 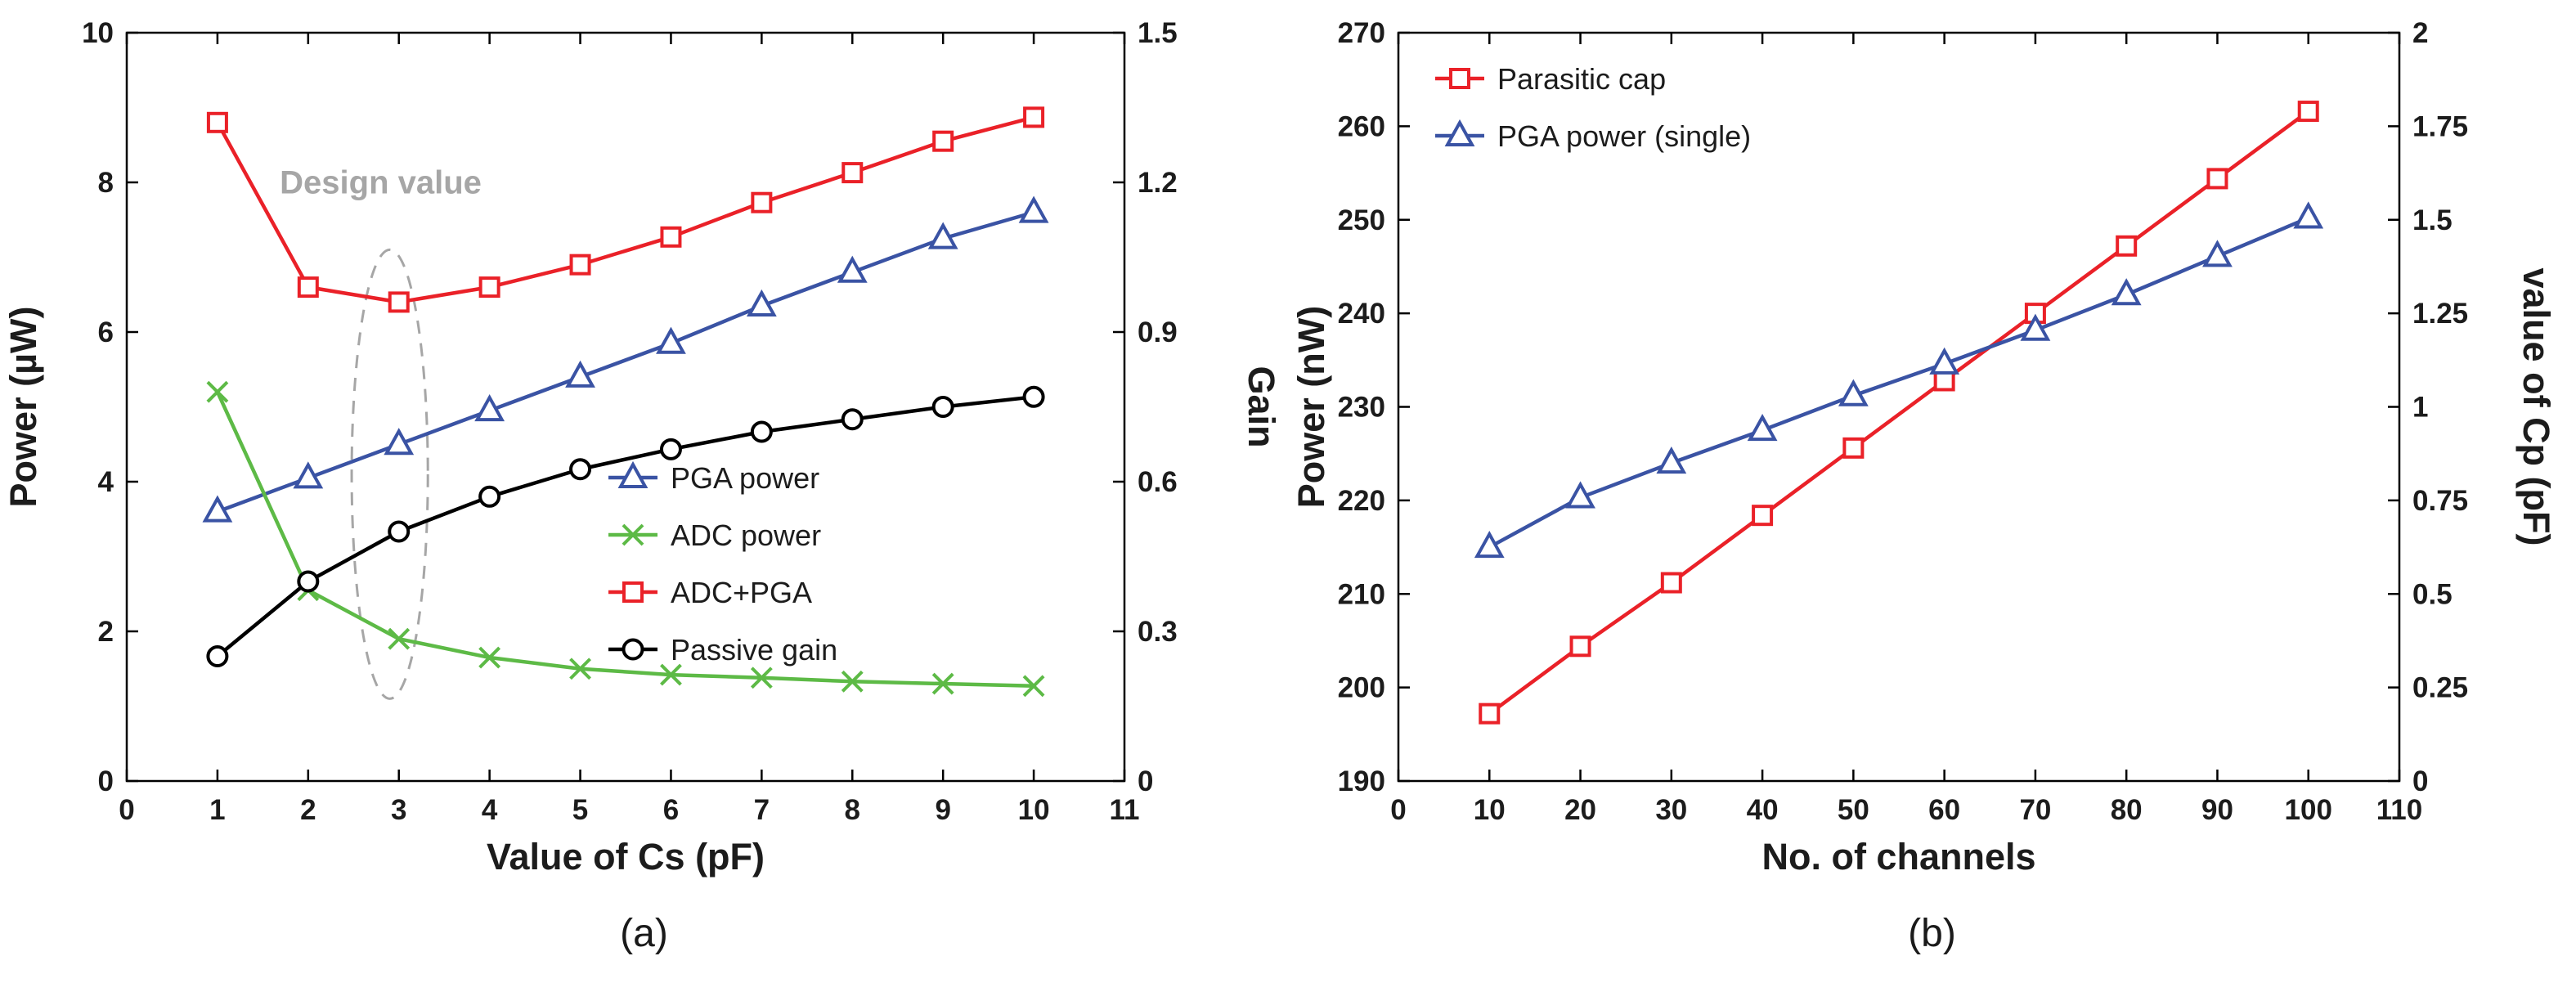 What do you see at coordinates (580, 810) in the screenshot?
I see `svg-text: 5` at bounding box center [580, 810].